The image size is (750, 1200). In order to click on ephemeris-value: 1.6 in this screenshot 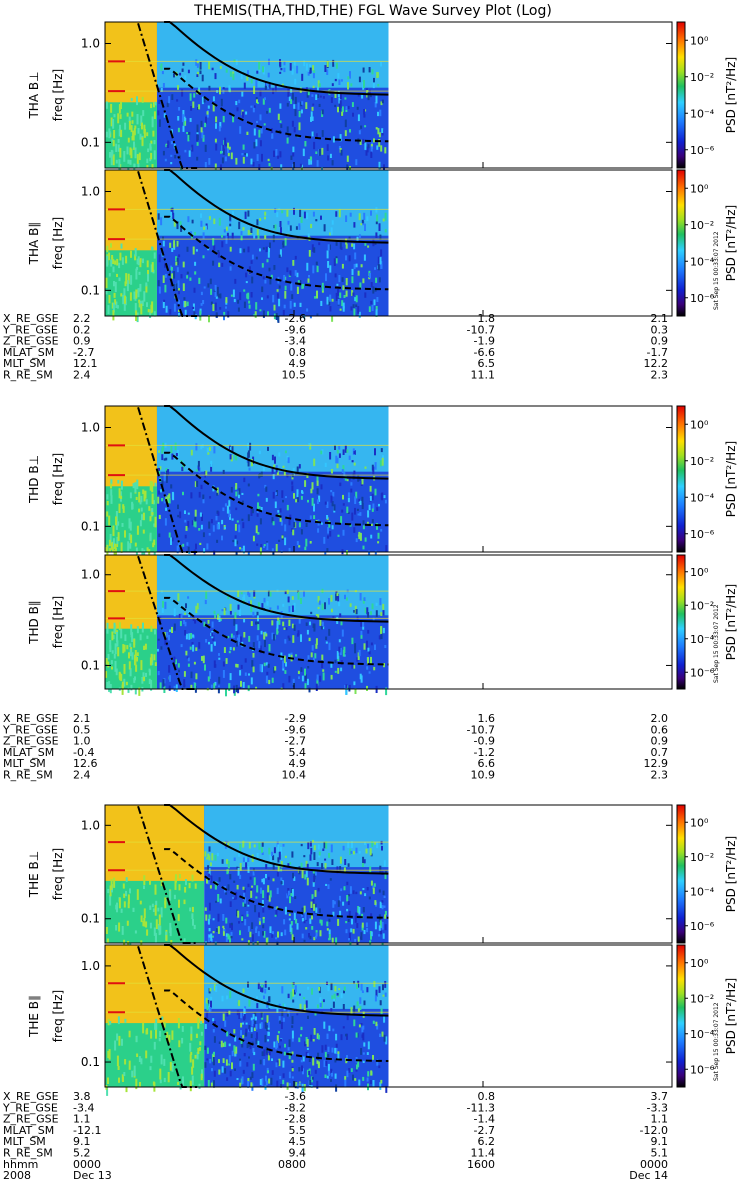, I will do `click(487, 718)`.